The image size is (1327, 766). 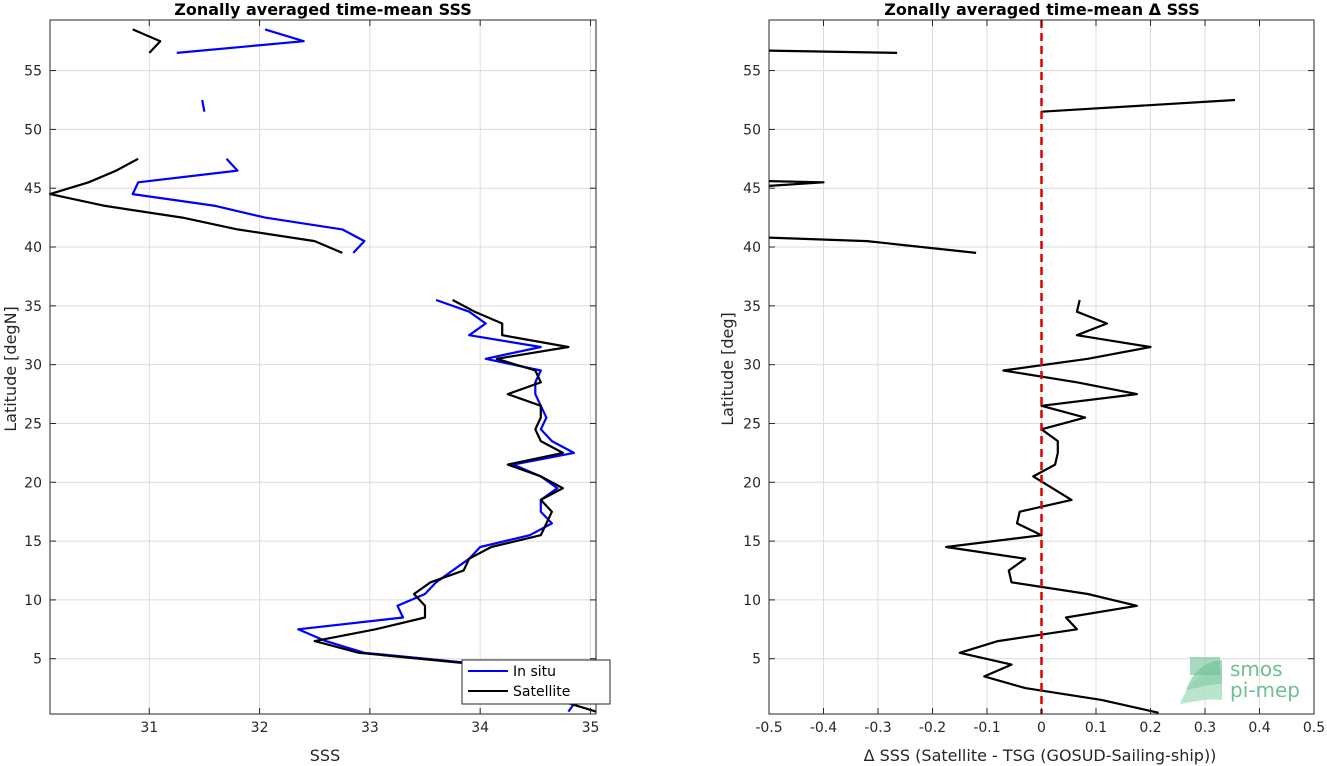 I want to click on left-x-tick-label: 34, so click(x=480, y=728).